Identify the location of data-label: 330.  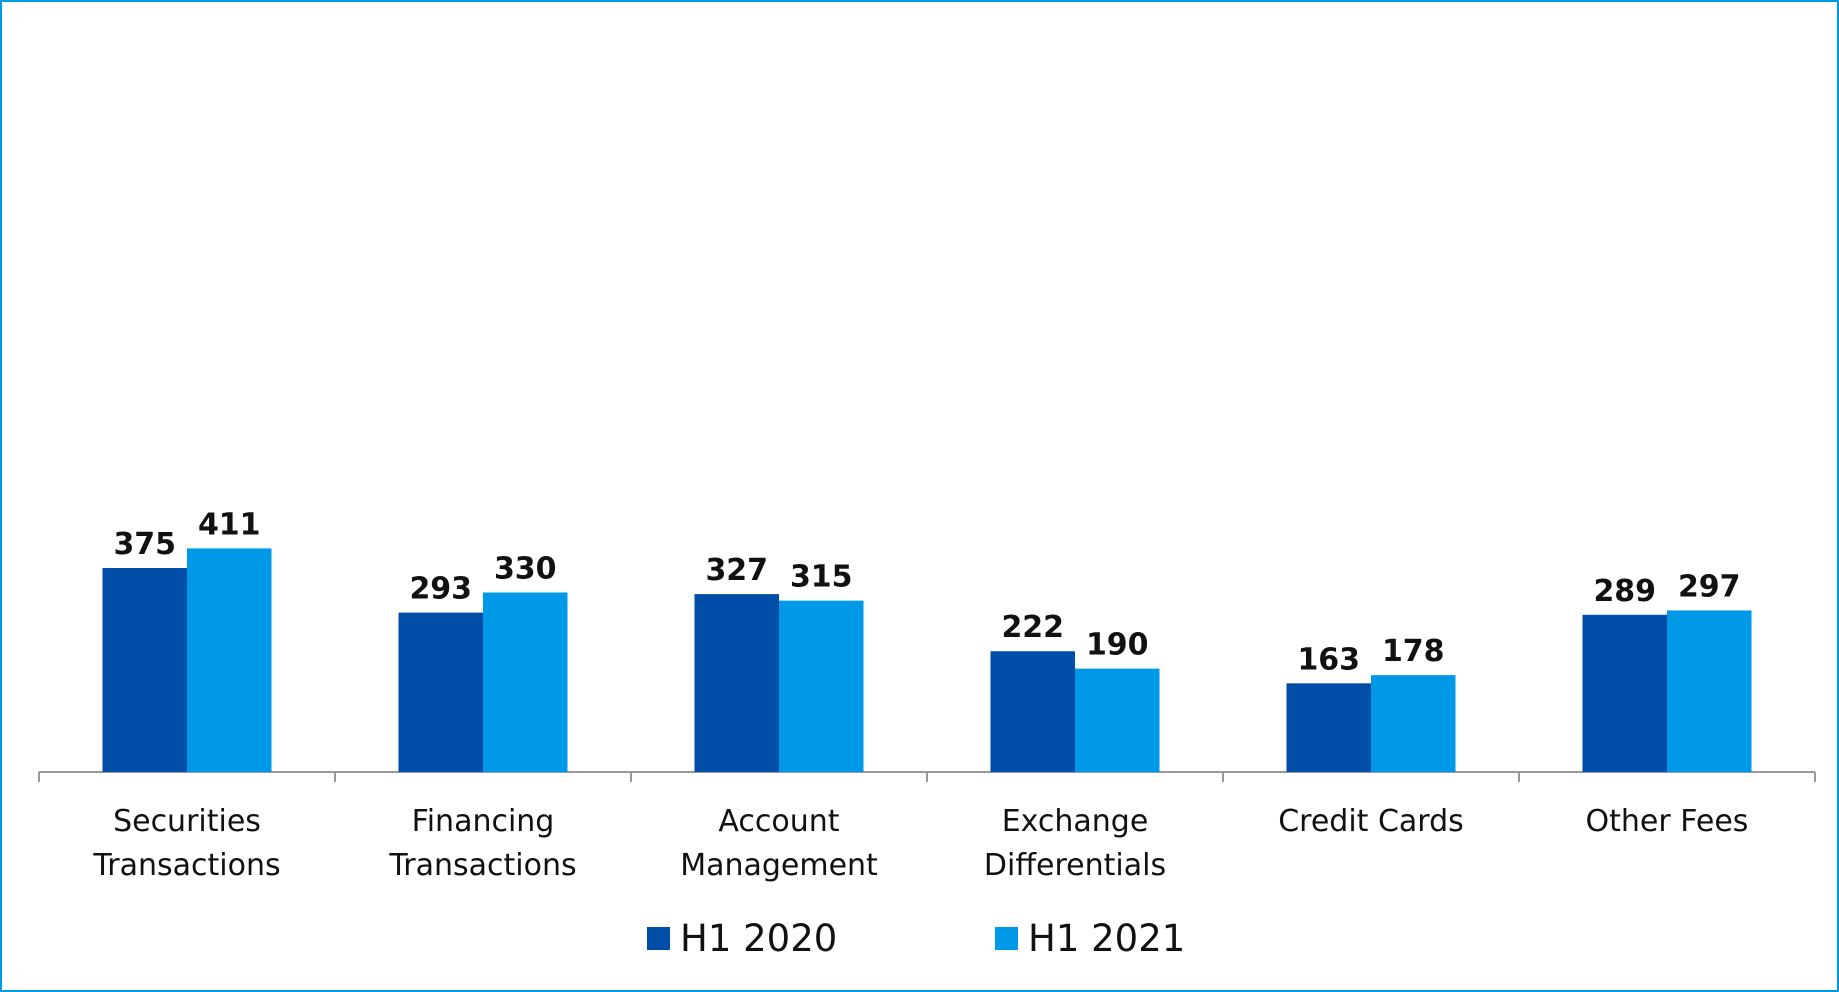
(525, 568).